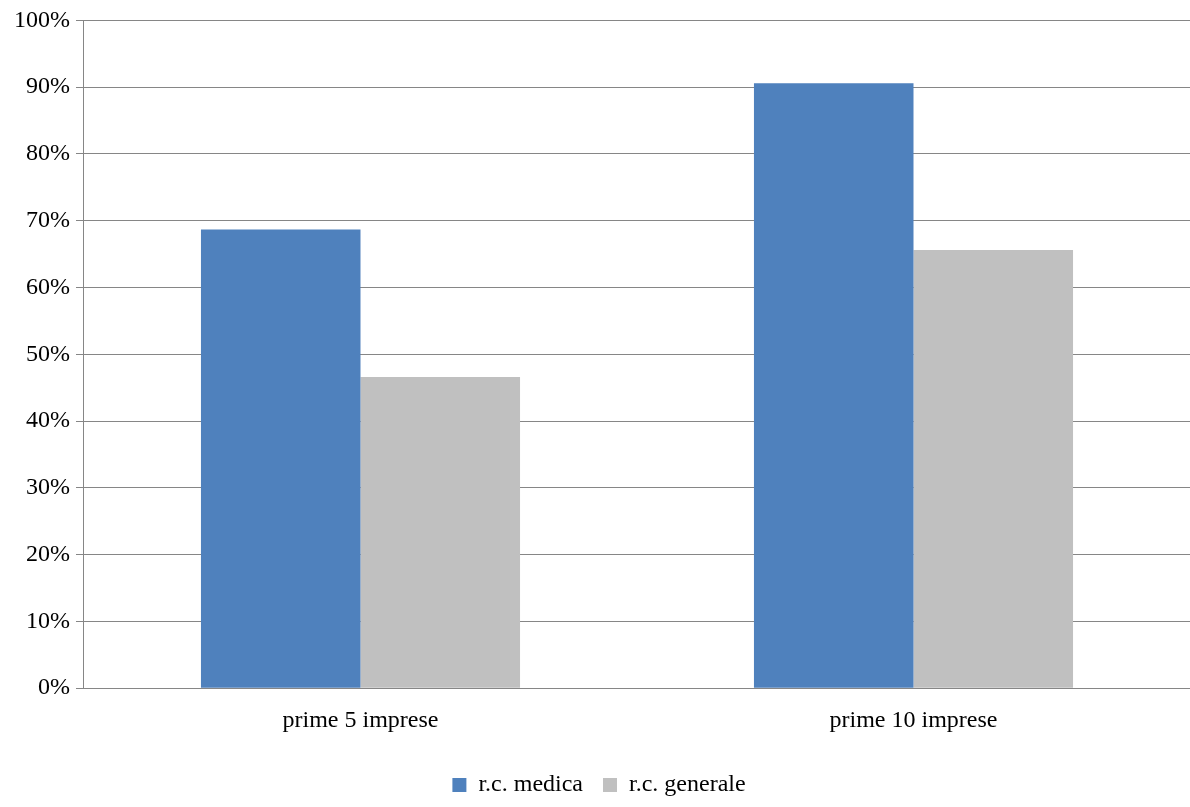 Image resolution: width=1190 pixels, height=807 pixels. I want to click on y-tick-label: 60%, so click(47, 285).